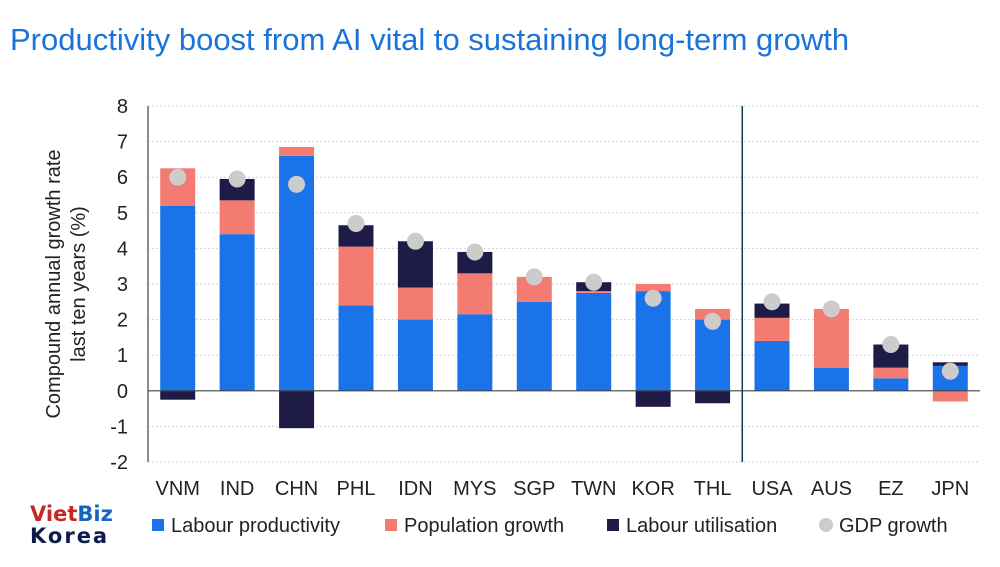 This screenshot has width=1000, height=567. I want to click on logo-text-korea: Korea, so click(70, 536).